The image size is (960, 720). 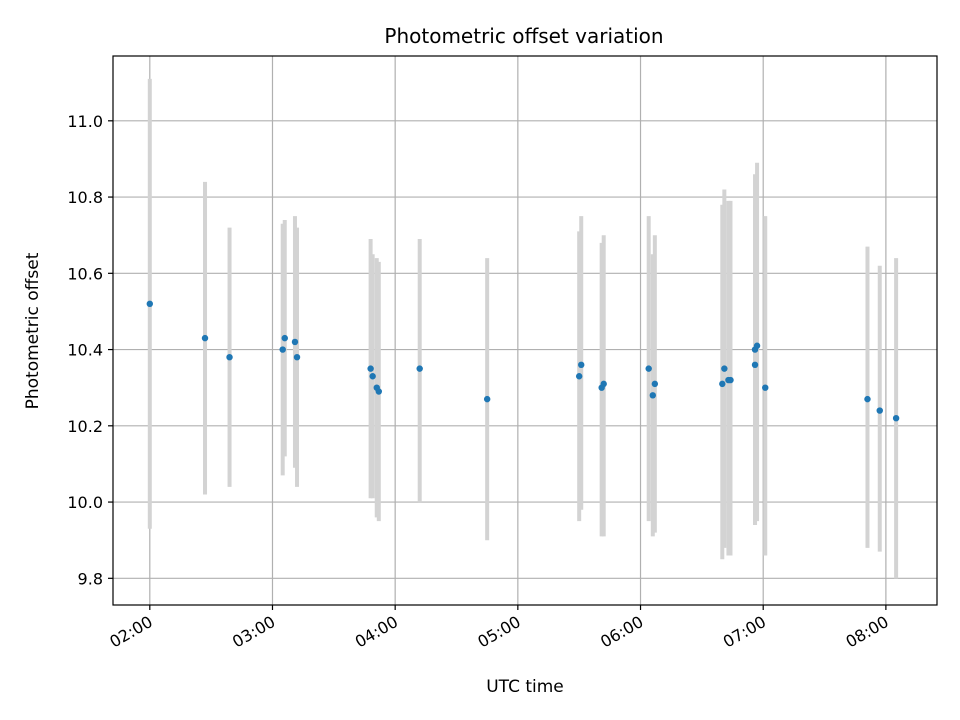 What do you see at coordinates (90, 578) in the screenshot?
I see `y-tick-label: 9.8` at bounding box center [90, 578].